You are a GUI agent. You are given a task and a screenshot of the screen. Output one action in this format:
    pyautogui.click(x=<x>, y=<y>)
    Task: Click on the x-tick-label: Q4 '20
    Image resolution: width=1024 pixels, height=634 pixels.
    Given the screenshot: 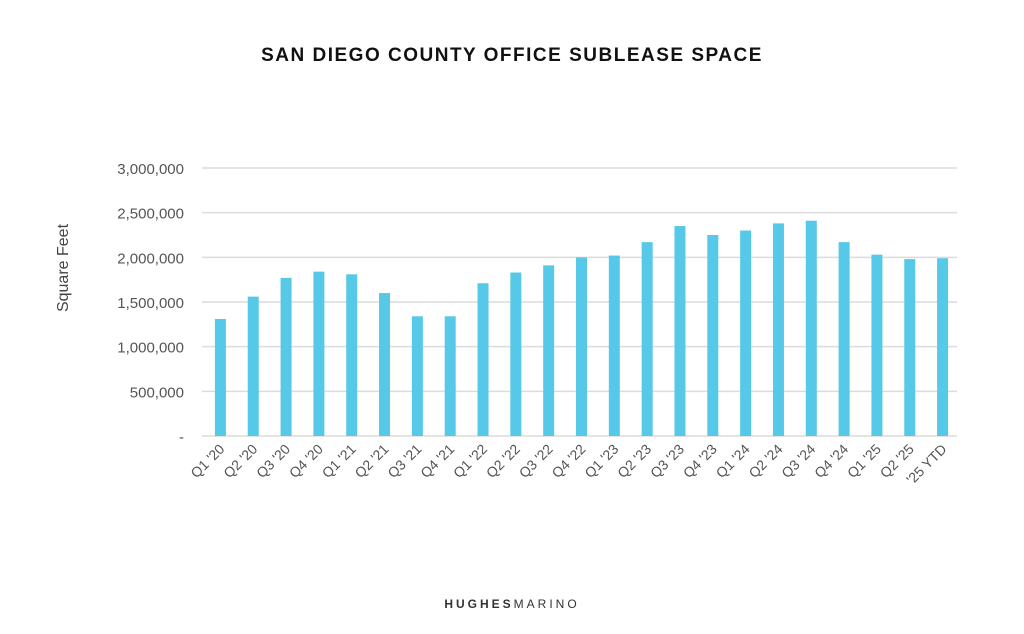 What is the action you would take?
    pyautogui.click(x=306, y=461)
    